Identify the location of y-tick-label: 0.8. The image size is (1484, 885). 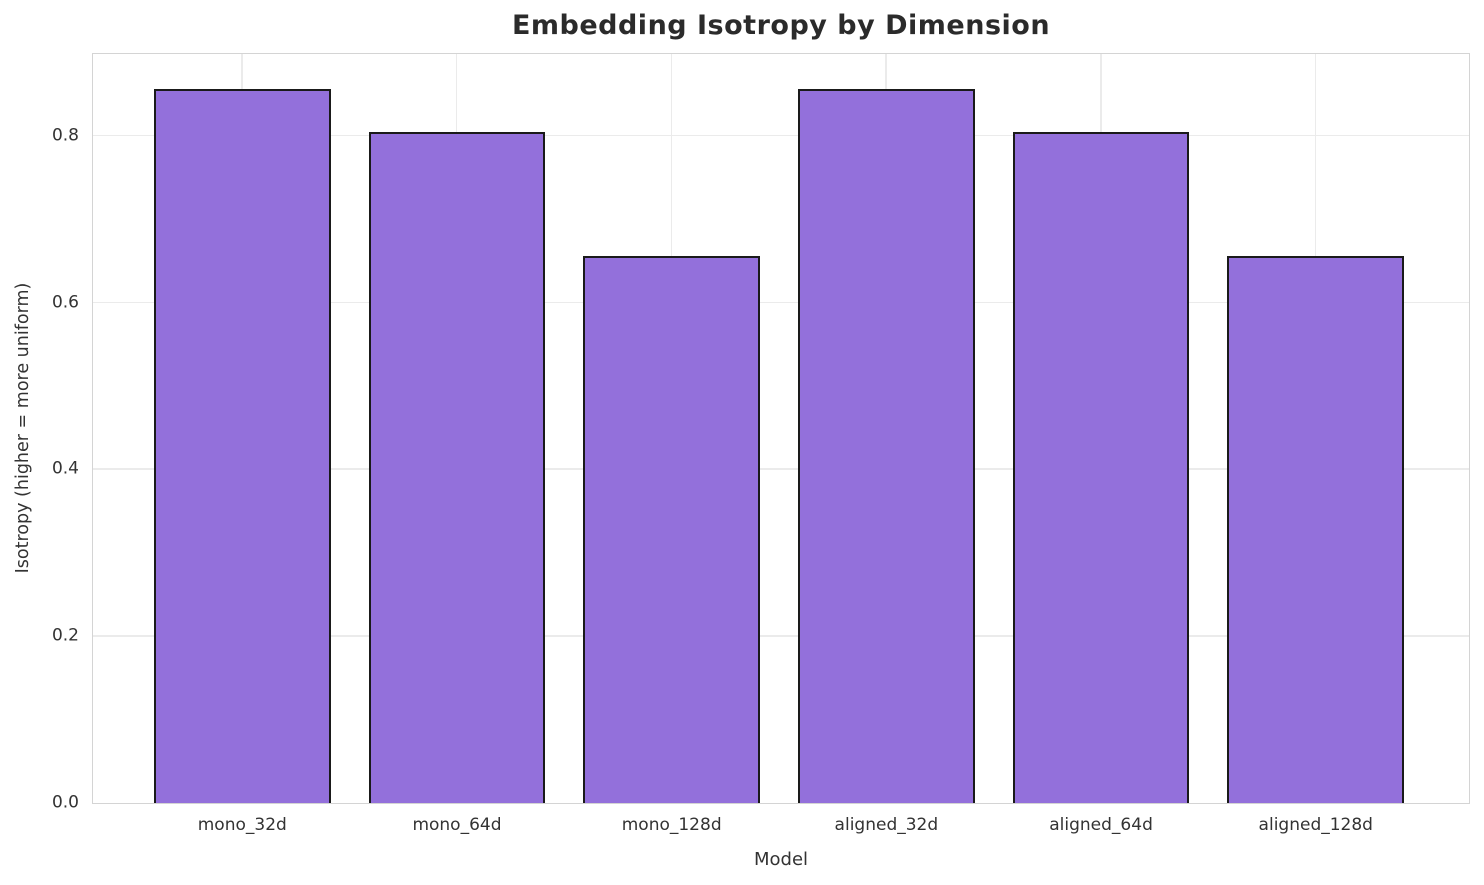
(65, 135).